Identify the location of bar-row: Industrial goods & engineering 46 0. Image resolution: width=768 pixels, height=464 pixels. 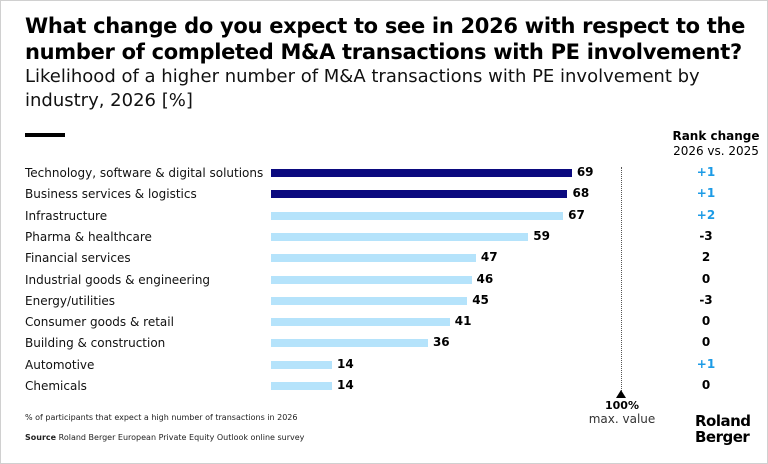
(384, 280).